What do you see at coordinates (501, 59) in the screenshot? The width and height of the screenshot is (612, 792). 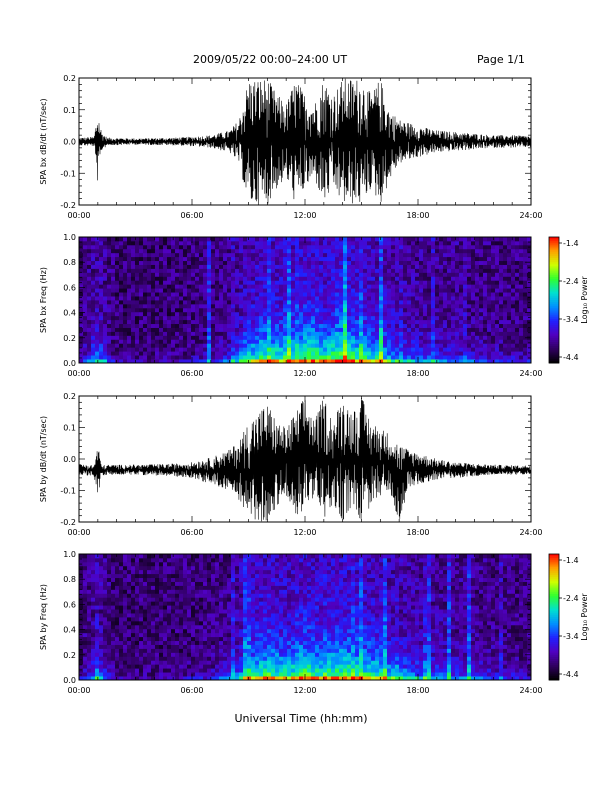 I see `page-number: Page 1/1` at bounding box center [501, 59].